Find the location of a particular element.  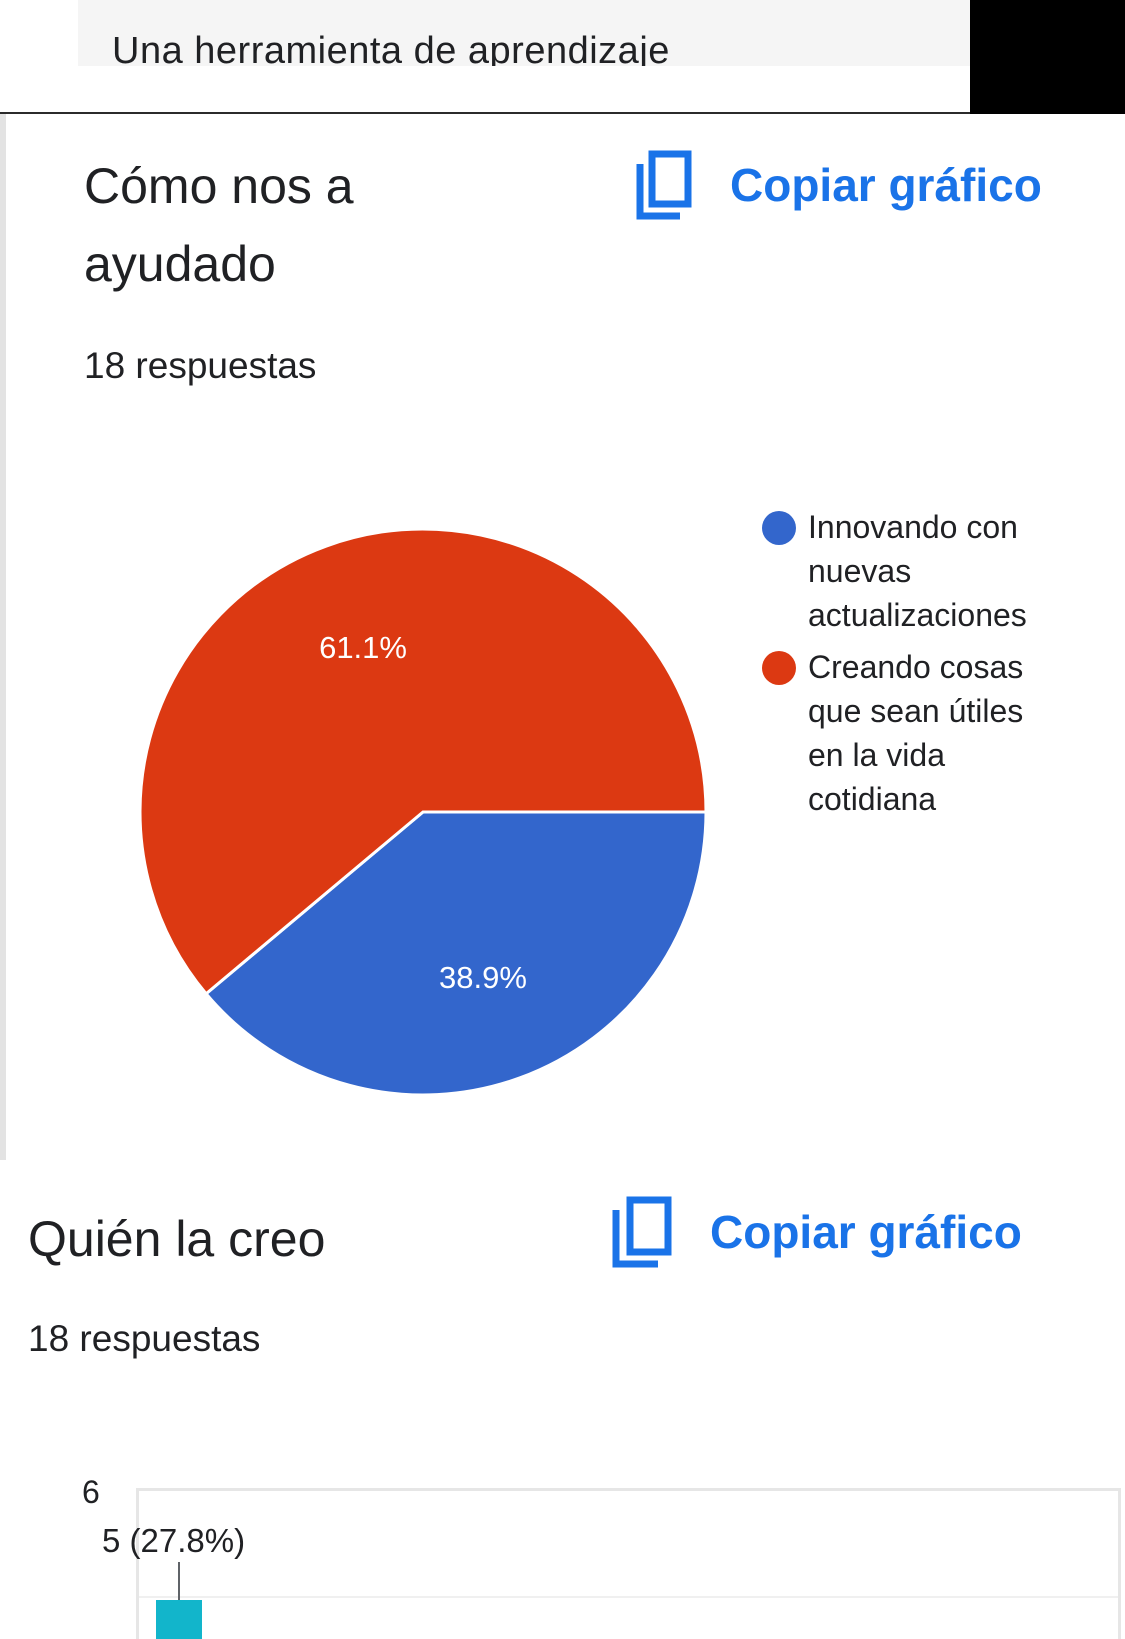

y-tick-label: 6 is located at coordinates (91, 1492).